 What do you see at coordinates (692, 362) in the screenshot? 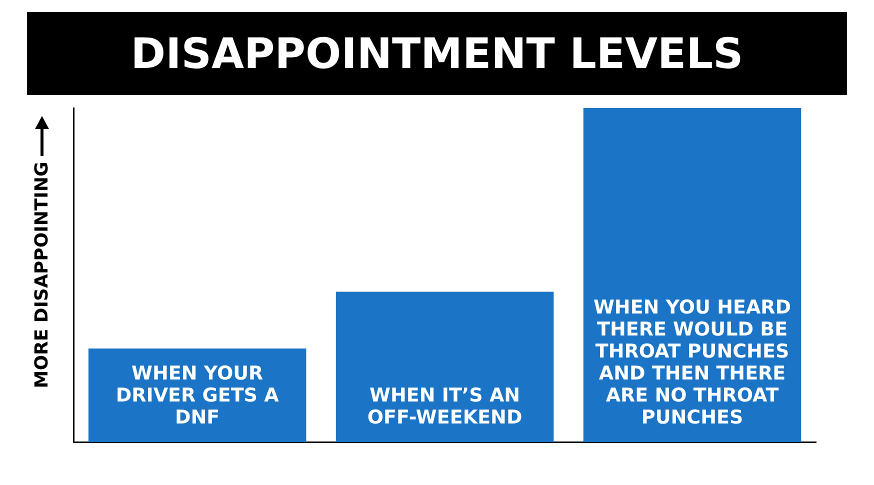
I see `x-tick-label: WHEN YOU HEARD THERE WOULD BE THROAT PUNCHES AND THEN THERE ARE NO THROAT PUNCHES` at bounding box center [692, 362].